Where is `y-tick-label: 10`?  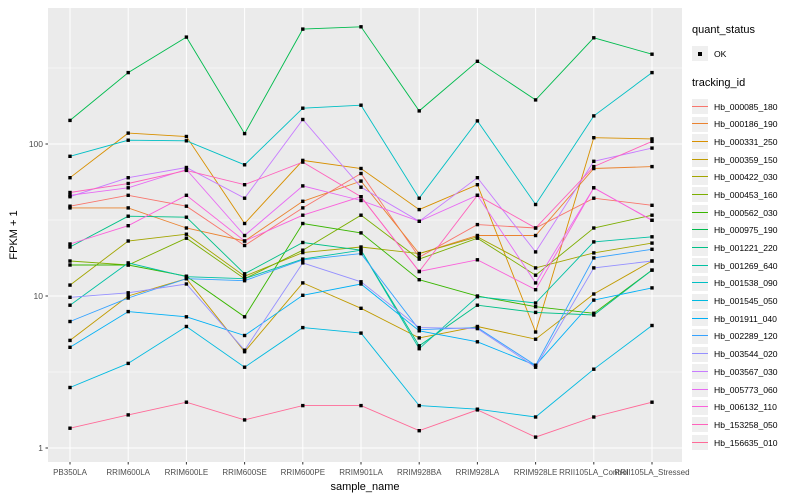
y-tick-label: 10 is located at coordinates (39, 296).